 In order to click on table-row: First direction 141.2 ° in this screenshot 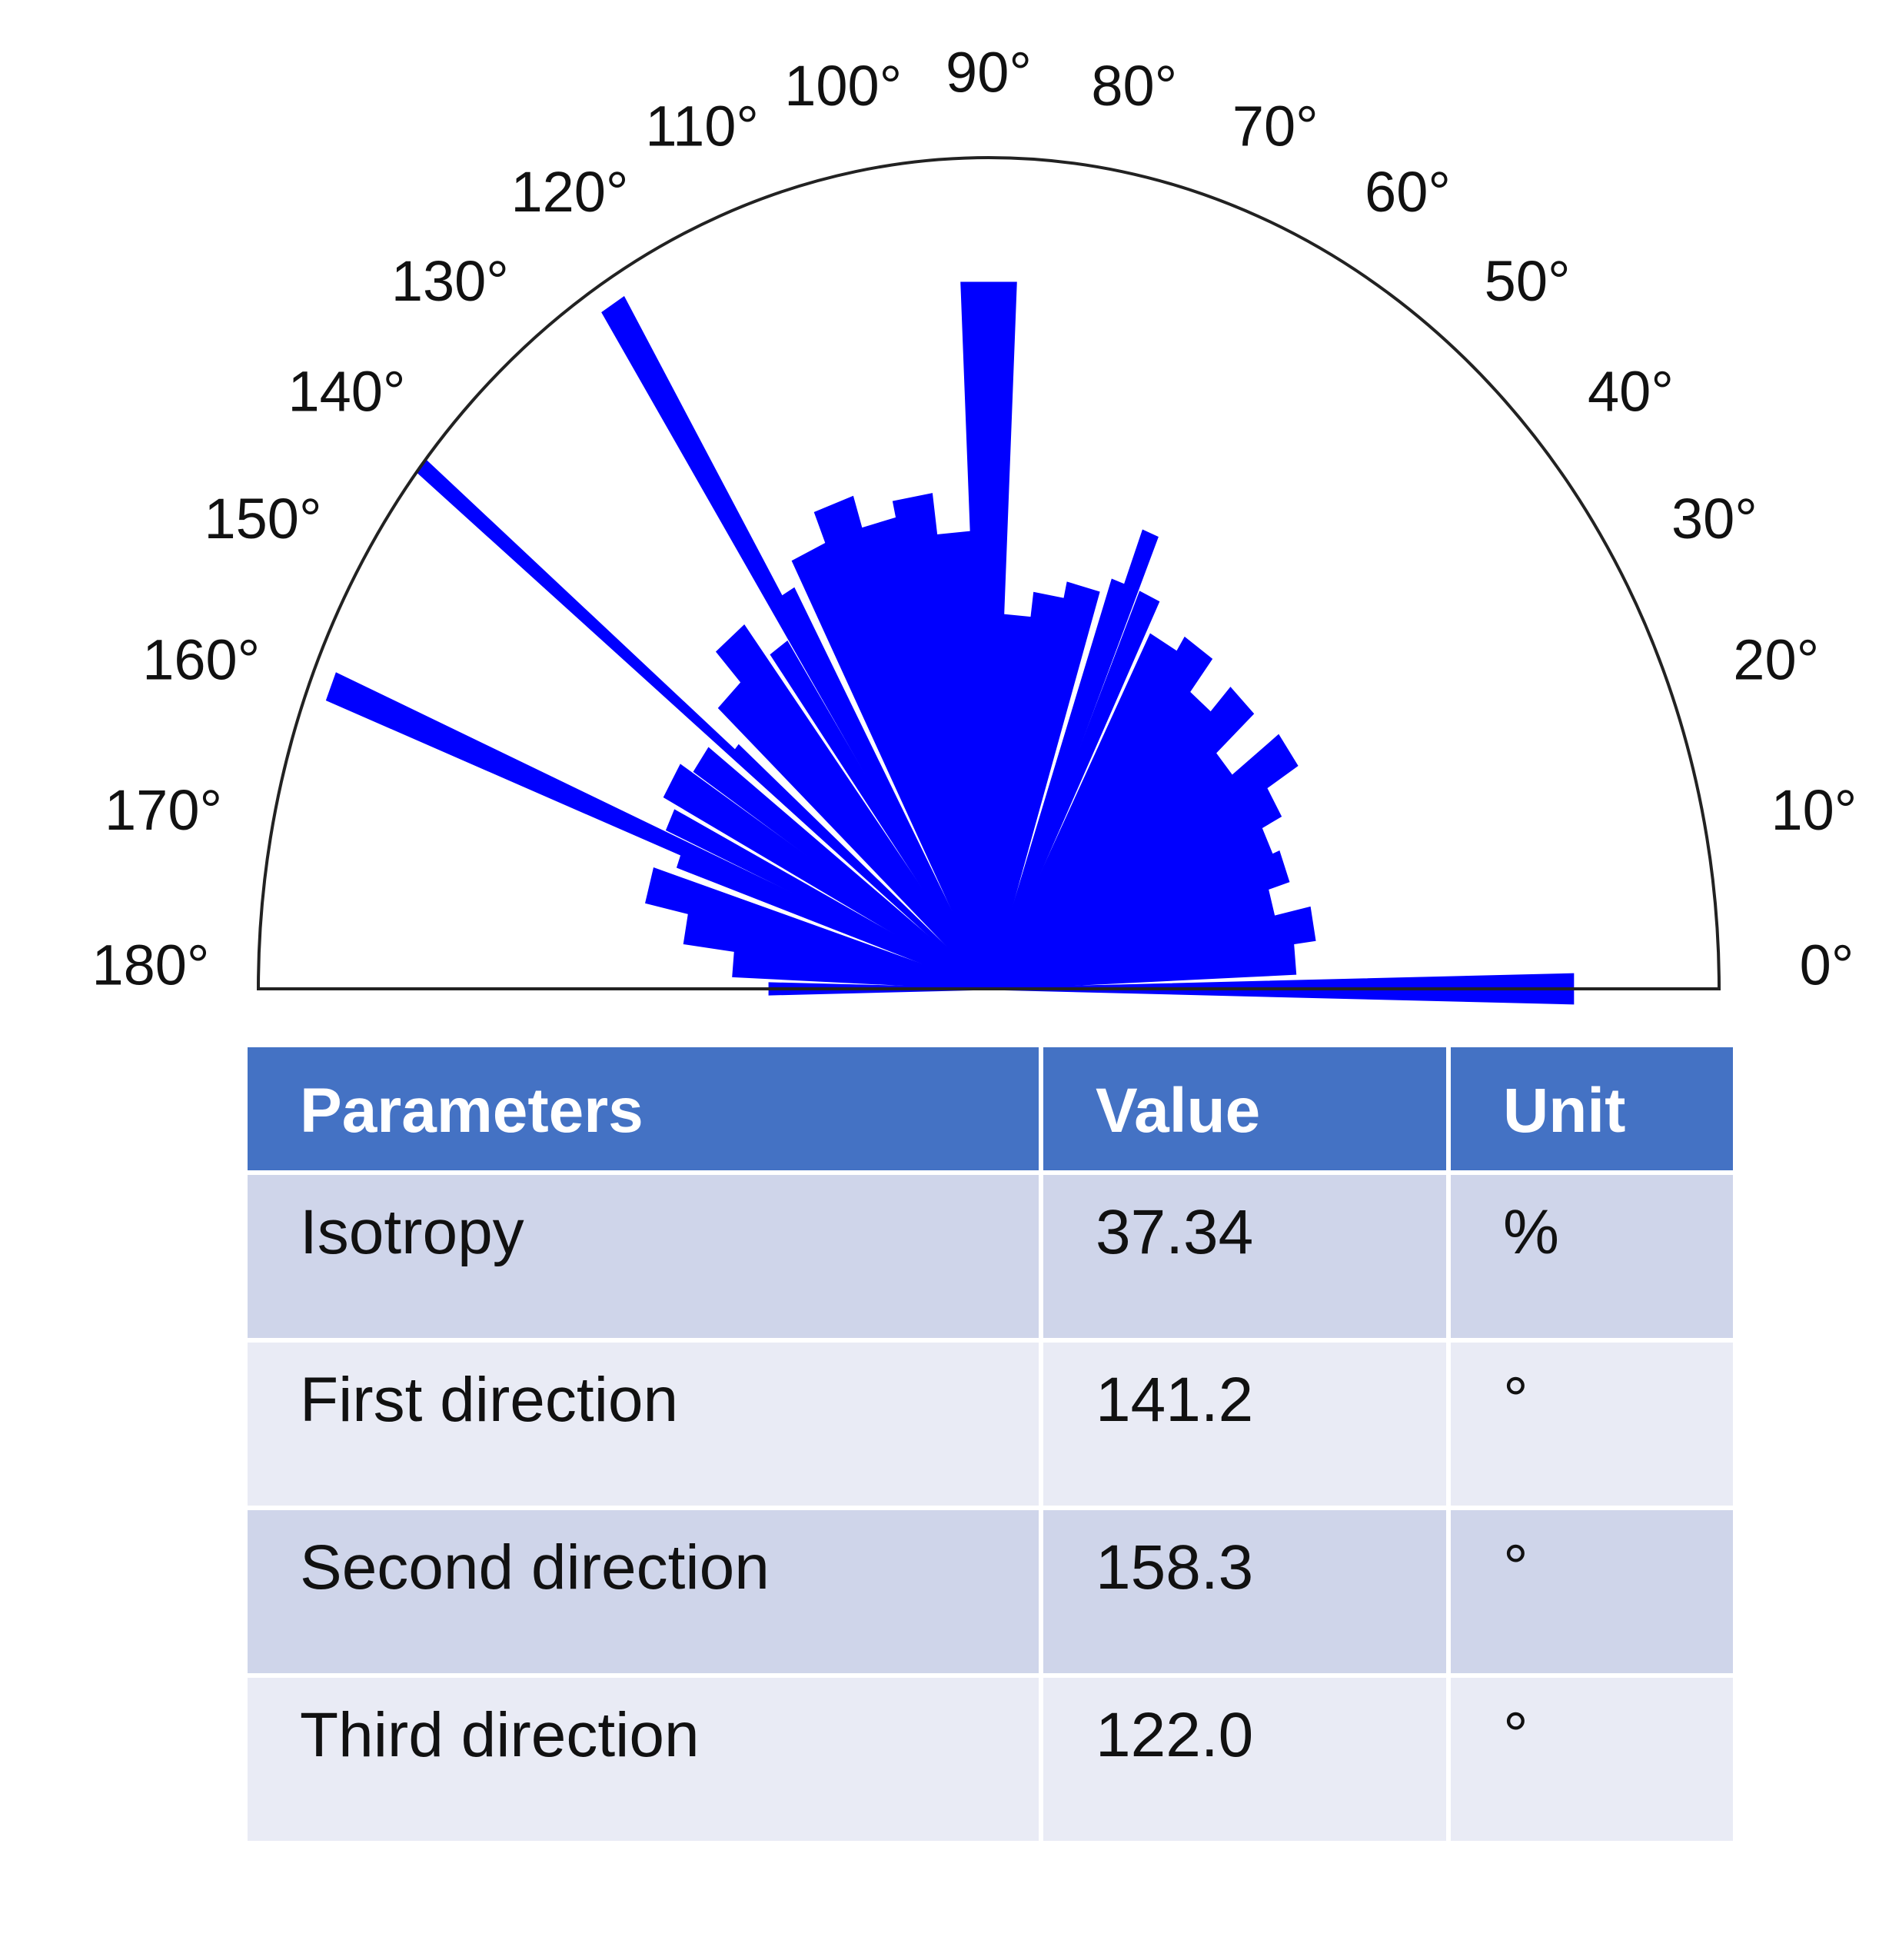, I will do `click(990, 1424)`.